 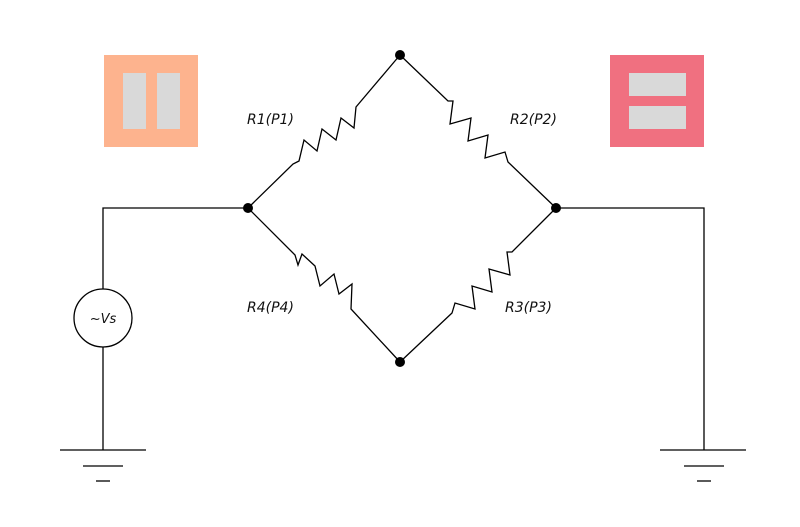 I want to click on resistor-r4, so click(x=324, y=285).